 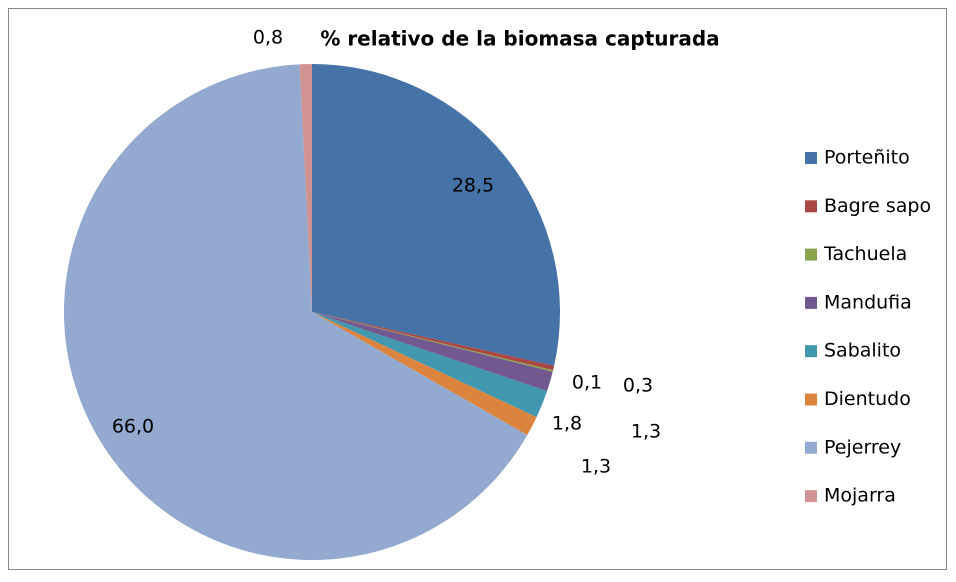 I want to click on legend-label: Porteñito, so click(x=867, y=158).